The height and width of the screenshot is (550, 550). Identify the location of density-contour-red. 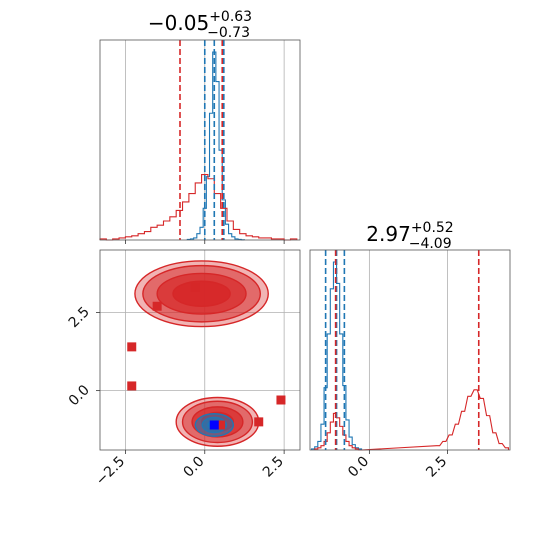
(201, 293).